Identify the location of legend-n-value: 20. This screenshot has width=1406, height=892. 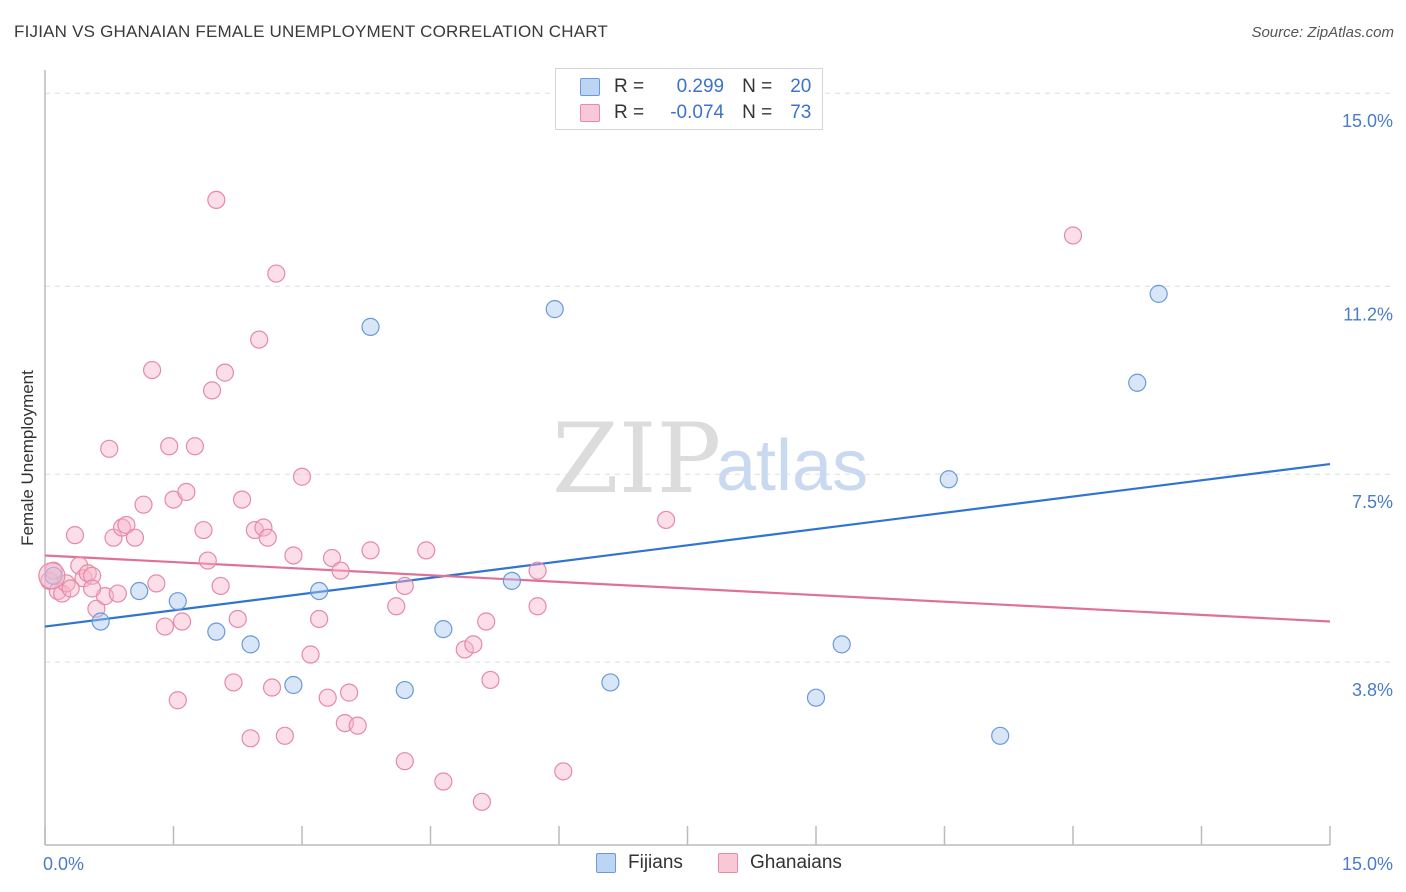
(801, 86).